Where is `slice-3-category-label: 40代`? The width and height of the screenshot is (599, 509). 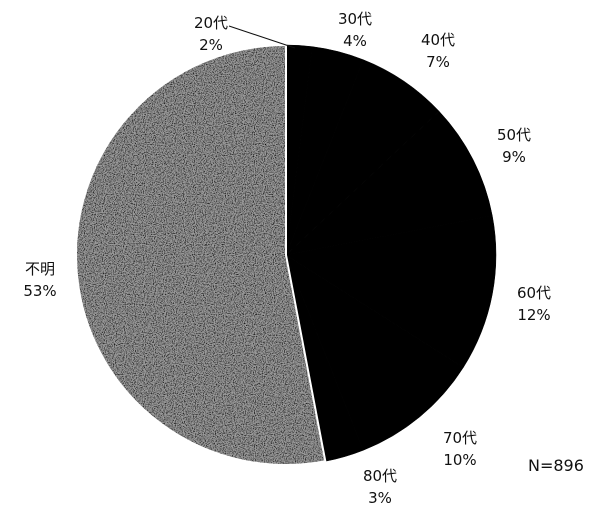
slice-3-category-label: 40代 is located at coordinates (438, 40).